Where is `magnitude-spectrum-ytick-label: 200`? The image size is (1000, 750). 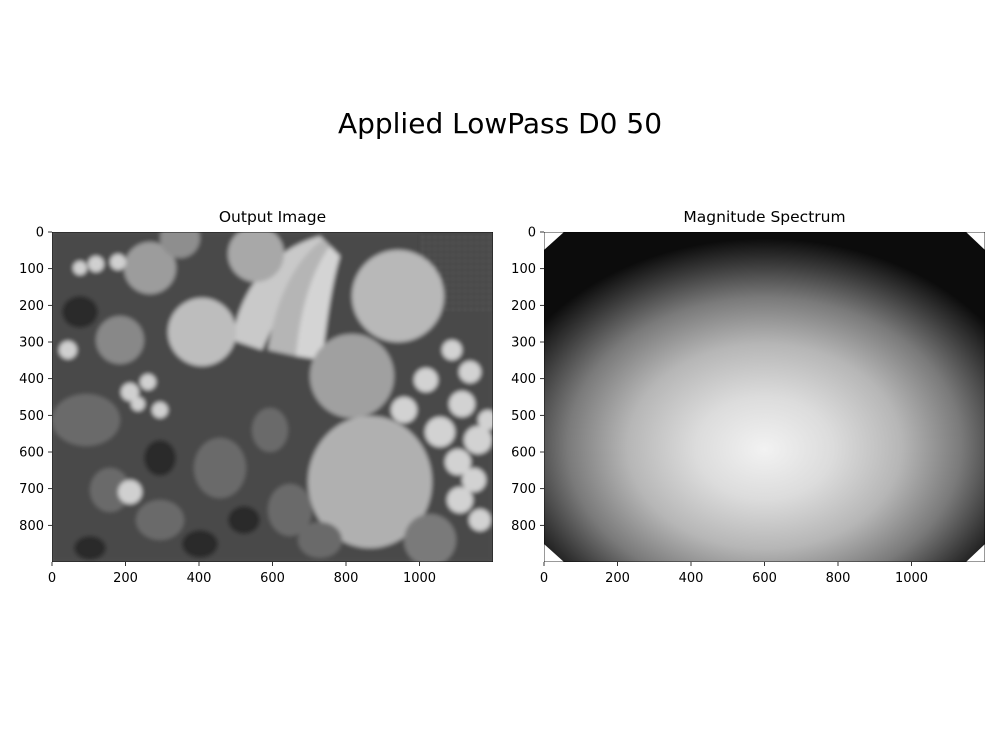 magnitude-spectrum-ytick-label: 200 is located at coordinates (523, 306).